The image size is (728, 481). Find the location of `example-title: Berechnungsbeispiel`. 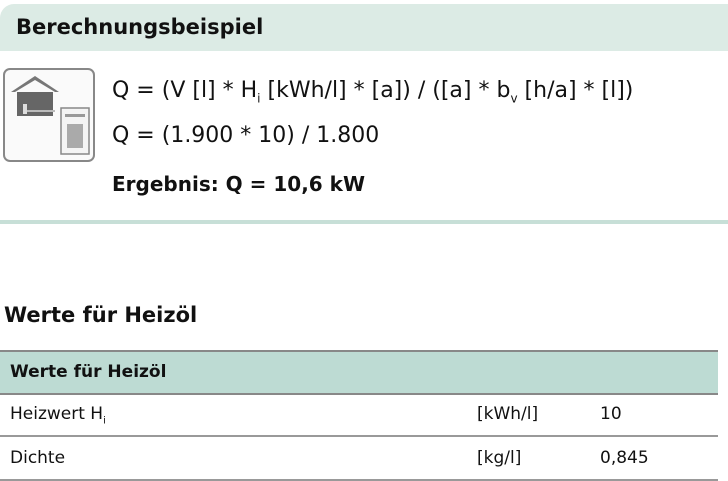

example-title: Berechnungsbeispiel is located at coordinates (140, 27).